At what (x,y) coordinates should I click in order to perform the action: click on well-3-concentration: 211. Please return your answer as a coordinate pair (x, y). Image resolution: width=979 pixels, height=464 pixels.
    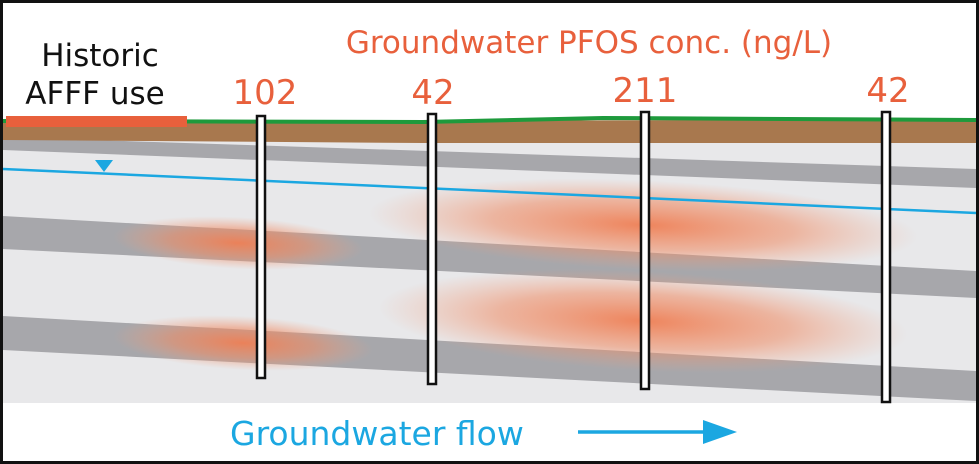
    Looking at the image, I should click on (645, 91).